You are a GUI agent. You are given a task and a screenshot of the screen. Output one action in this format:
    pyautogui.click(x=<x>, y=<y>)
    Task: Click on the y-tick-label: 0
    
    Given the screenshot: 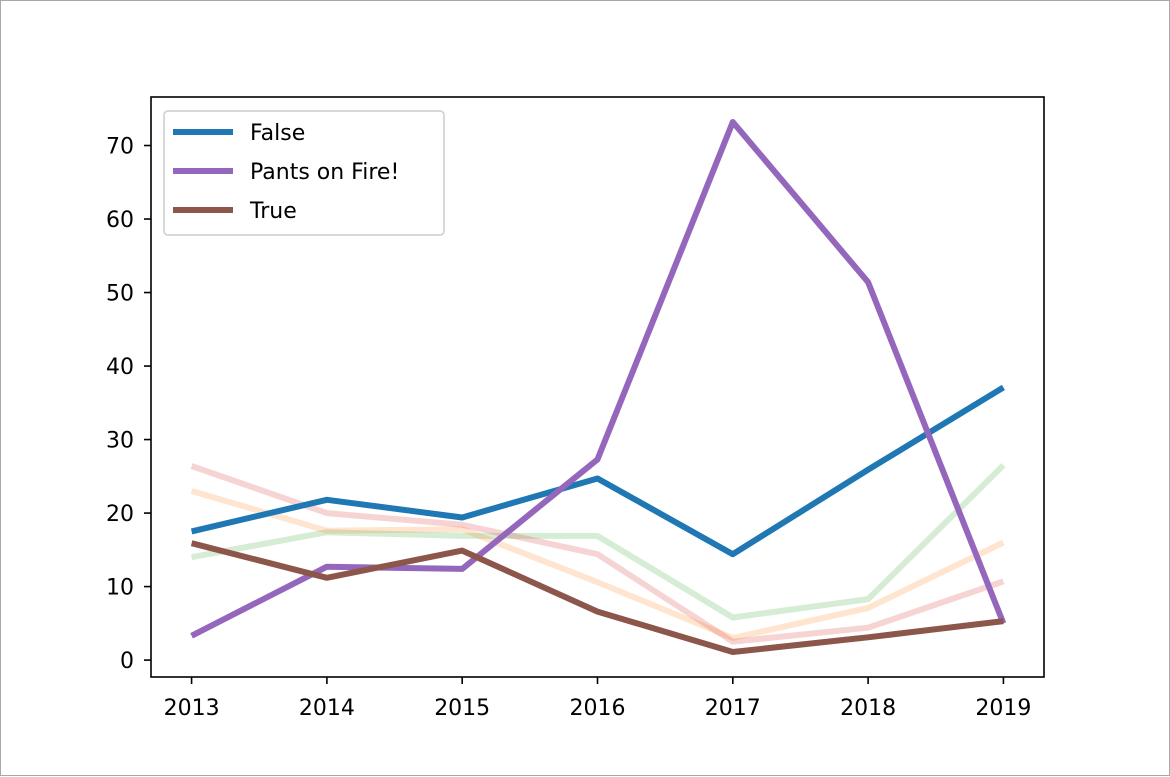 What is the action you would take?
    pyautogui.click(x=127, y=661)
    